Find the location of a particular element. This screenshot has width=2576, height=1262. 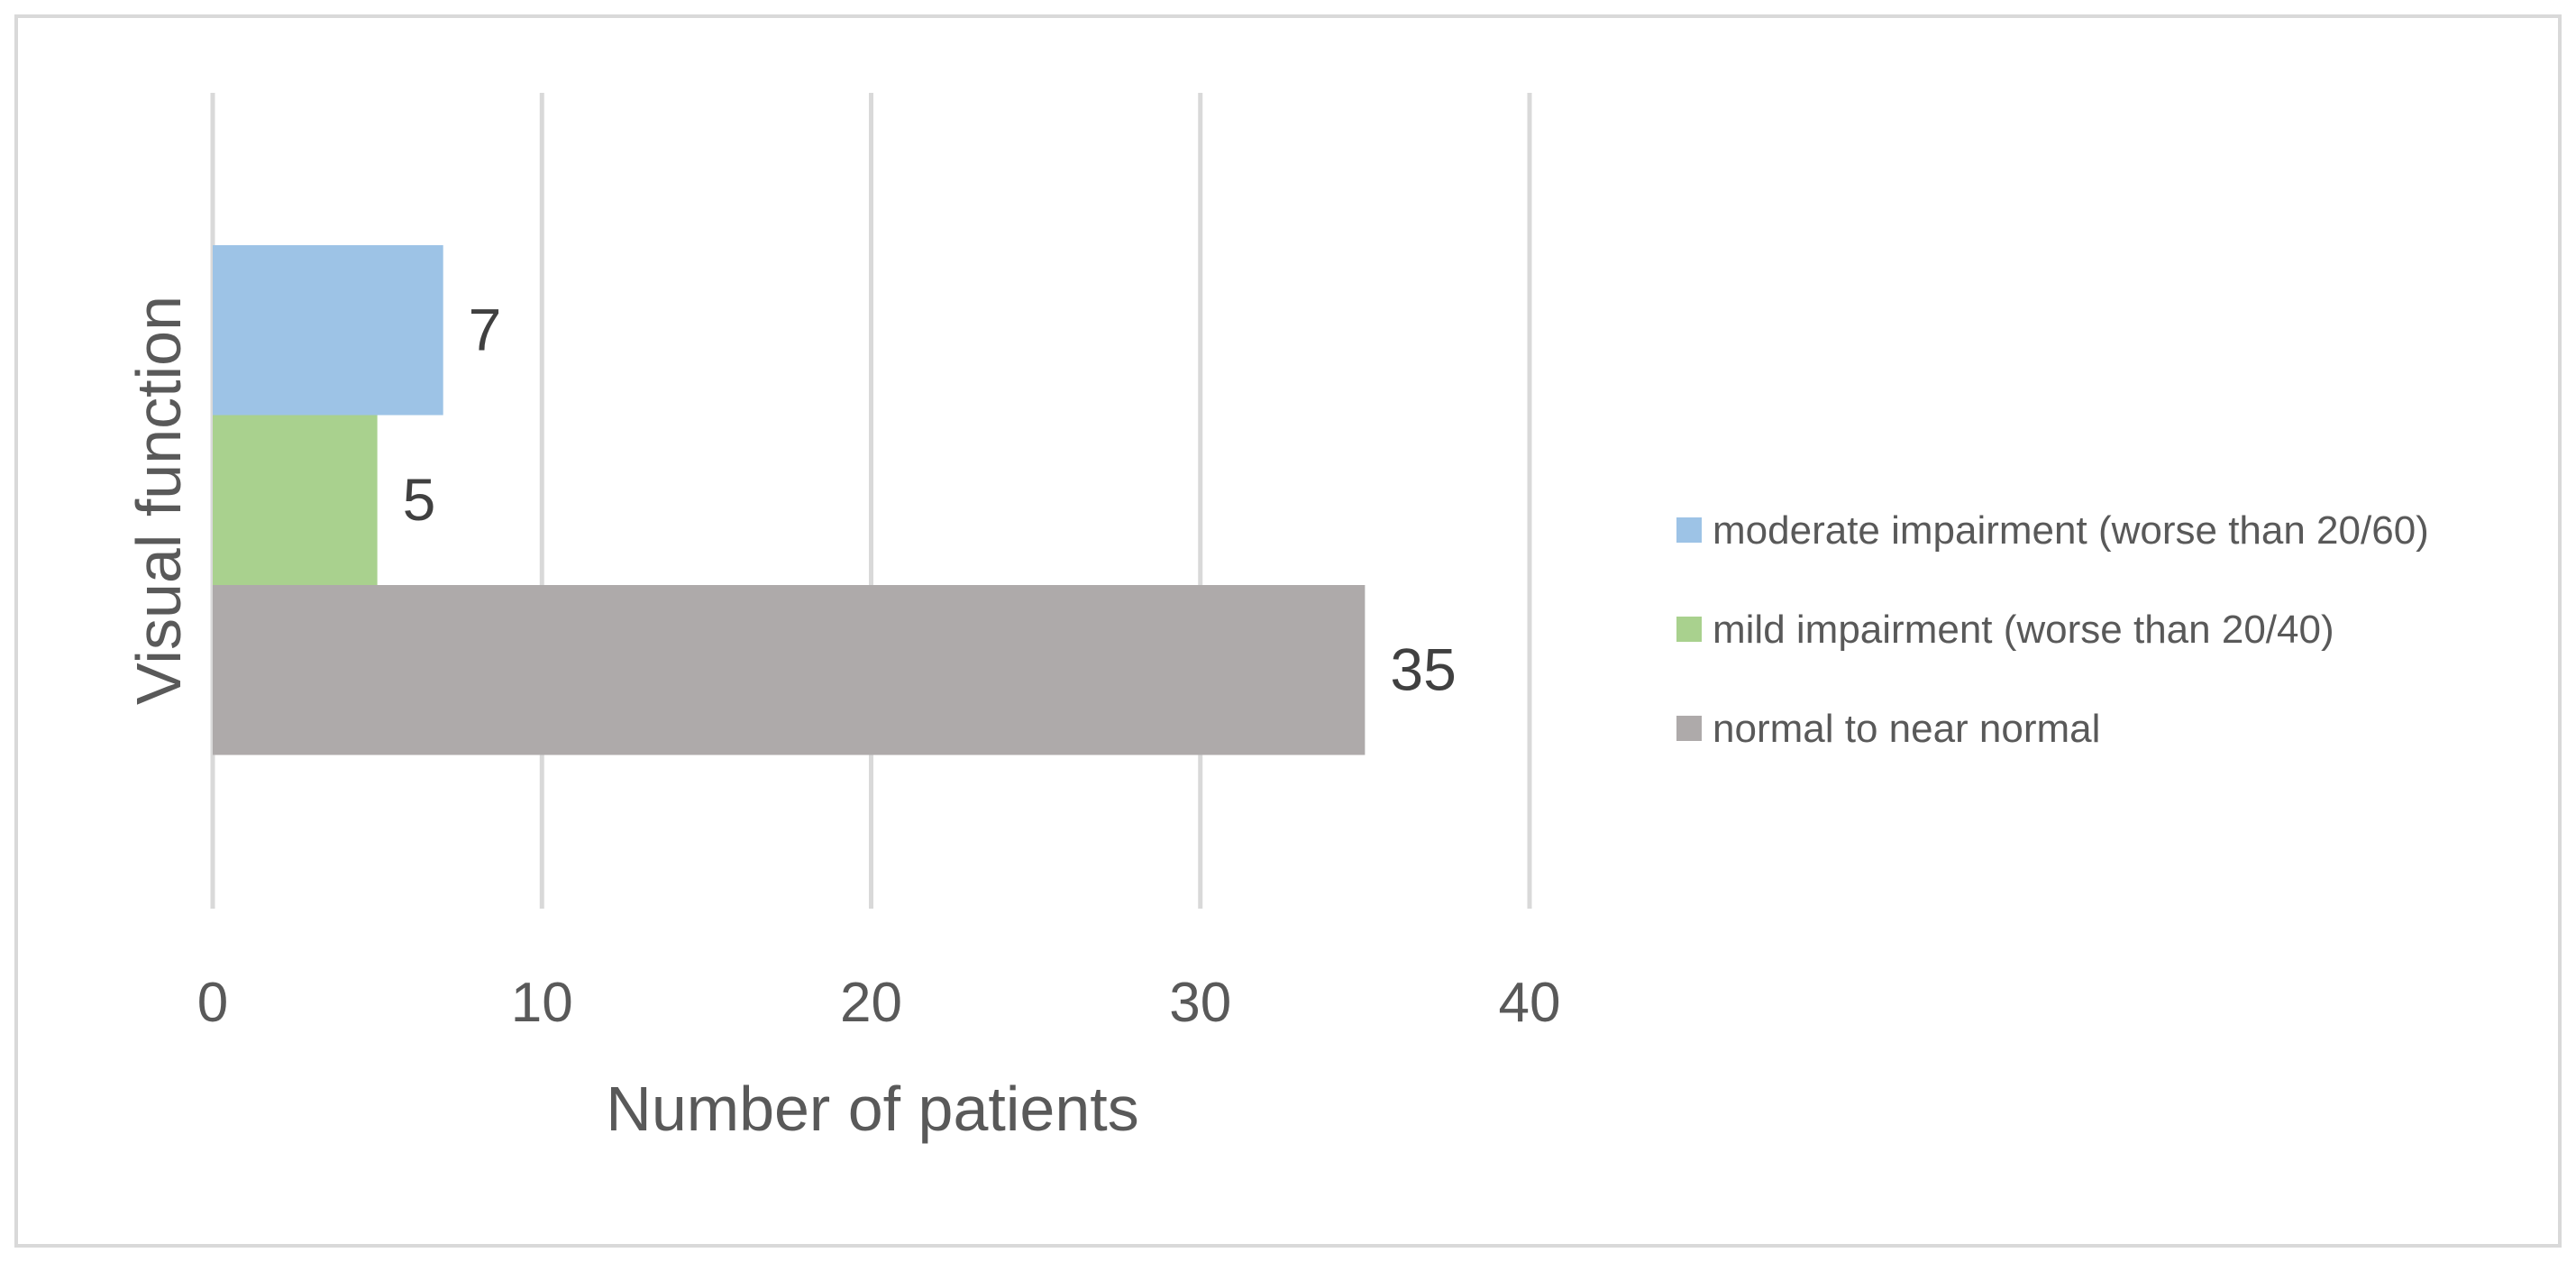

data-labels: 7 5 35 is located at coordinates (930, 499).